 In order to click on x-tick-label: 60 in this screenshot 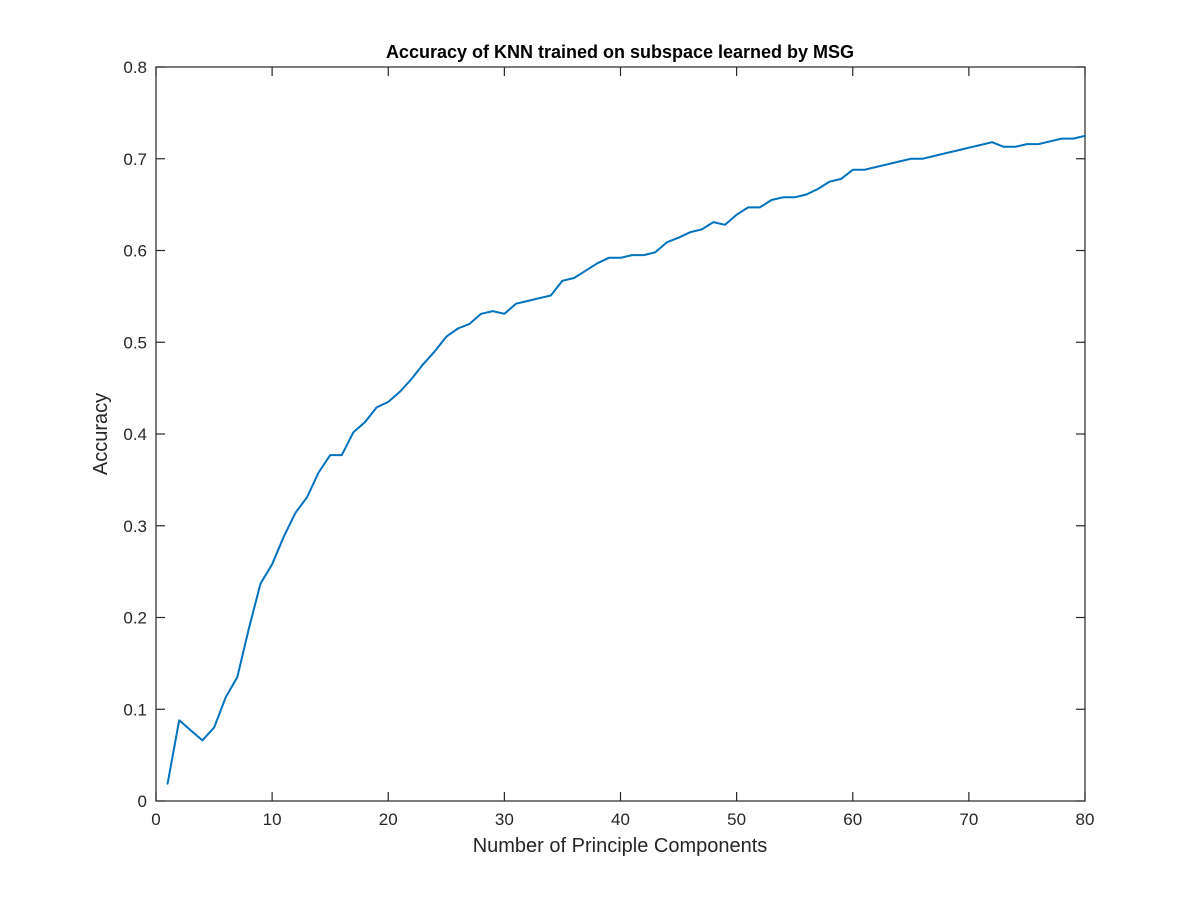, I will do `click(852, 819)`.